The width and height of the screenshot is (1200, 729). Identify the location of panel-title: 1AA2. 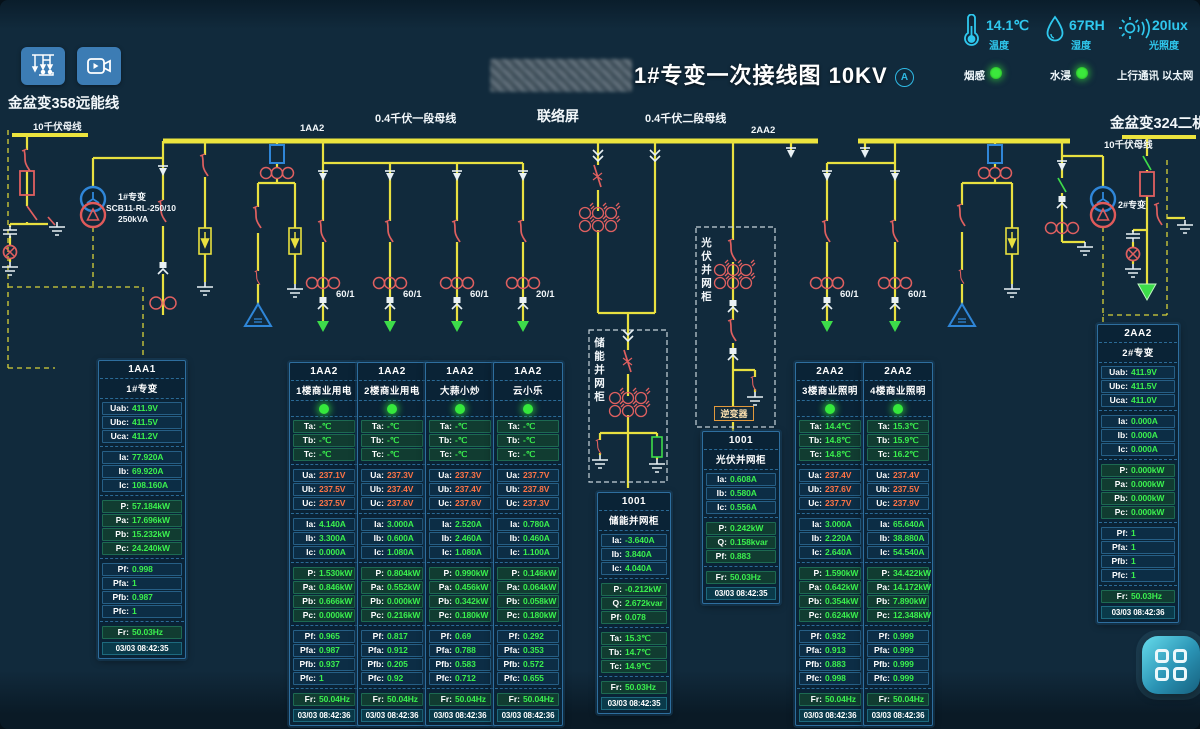
(324, 372).